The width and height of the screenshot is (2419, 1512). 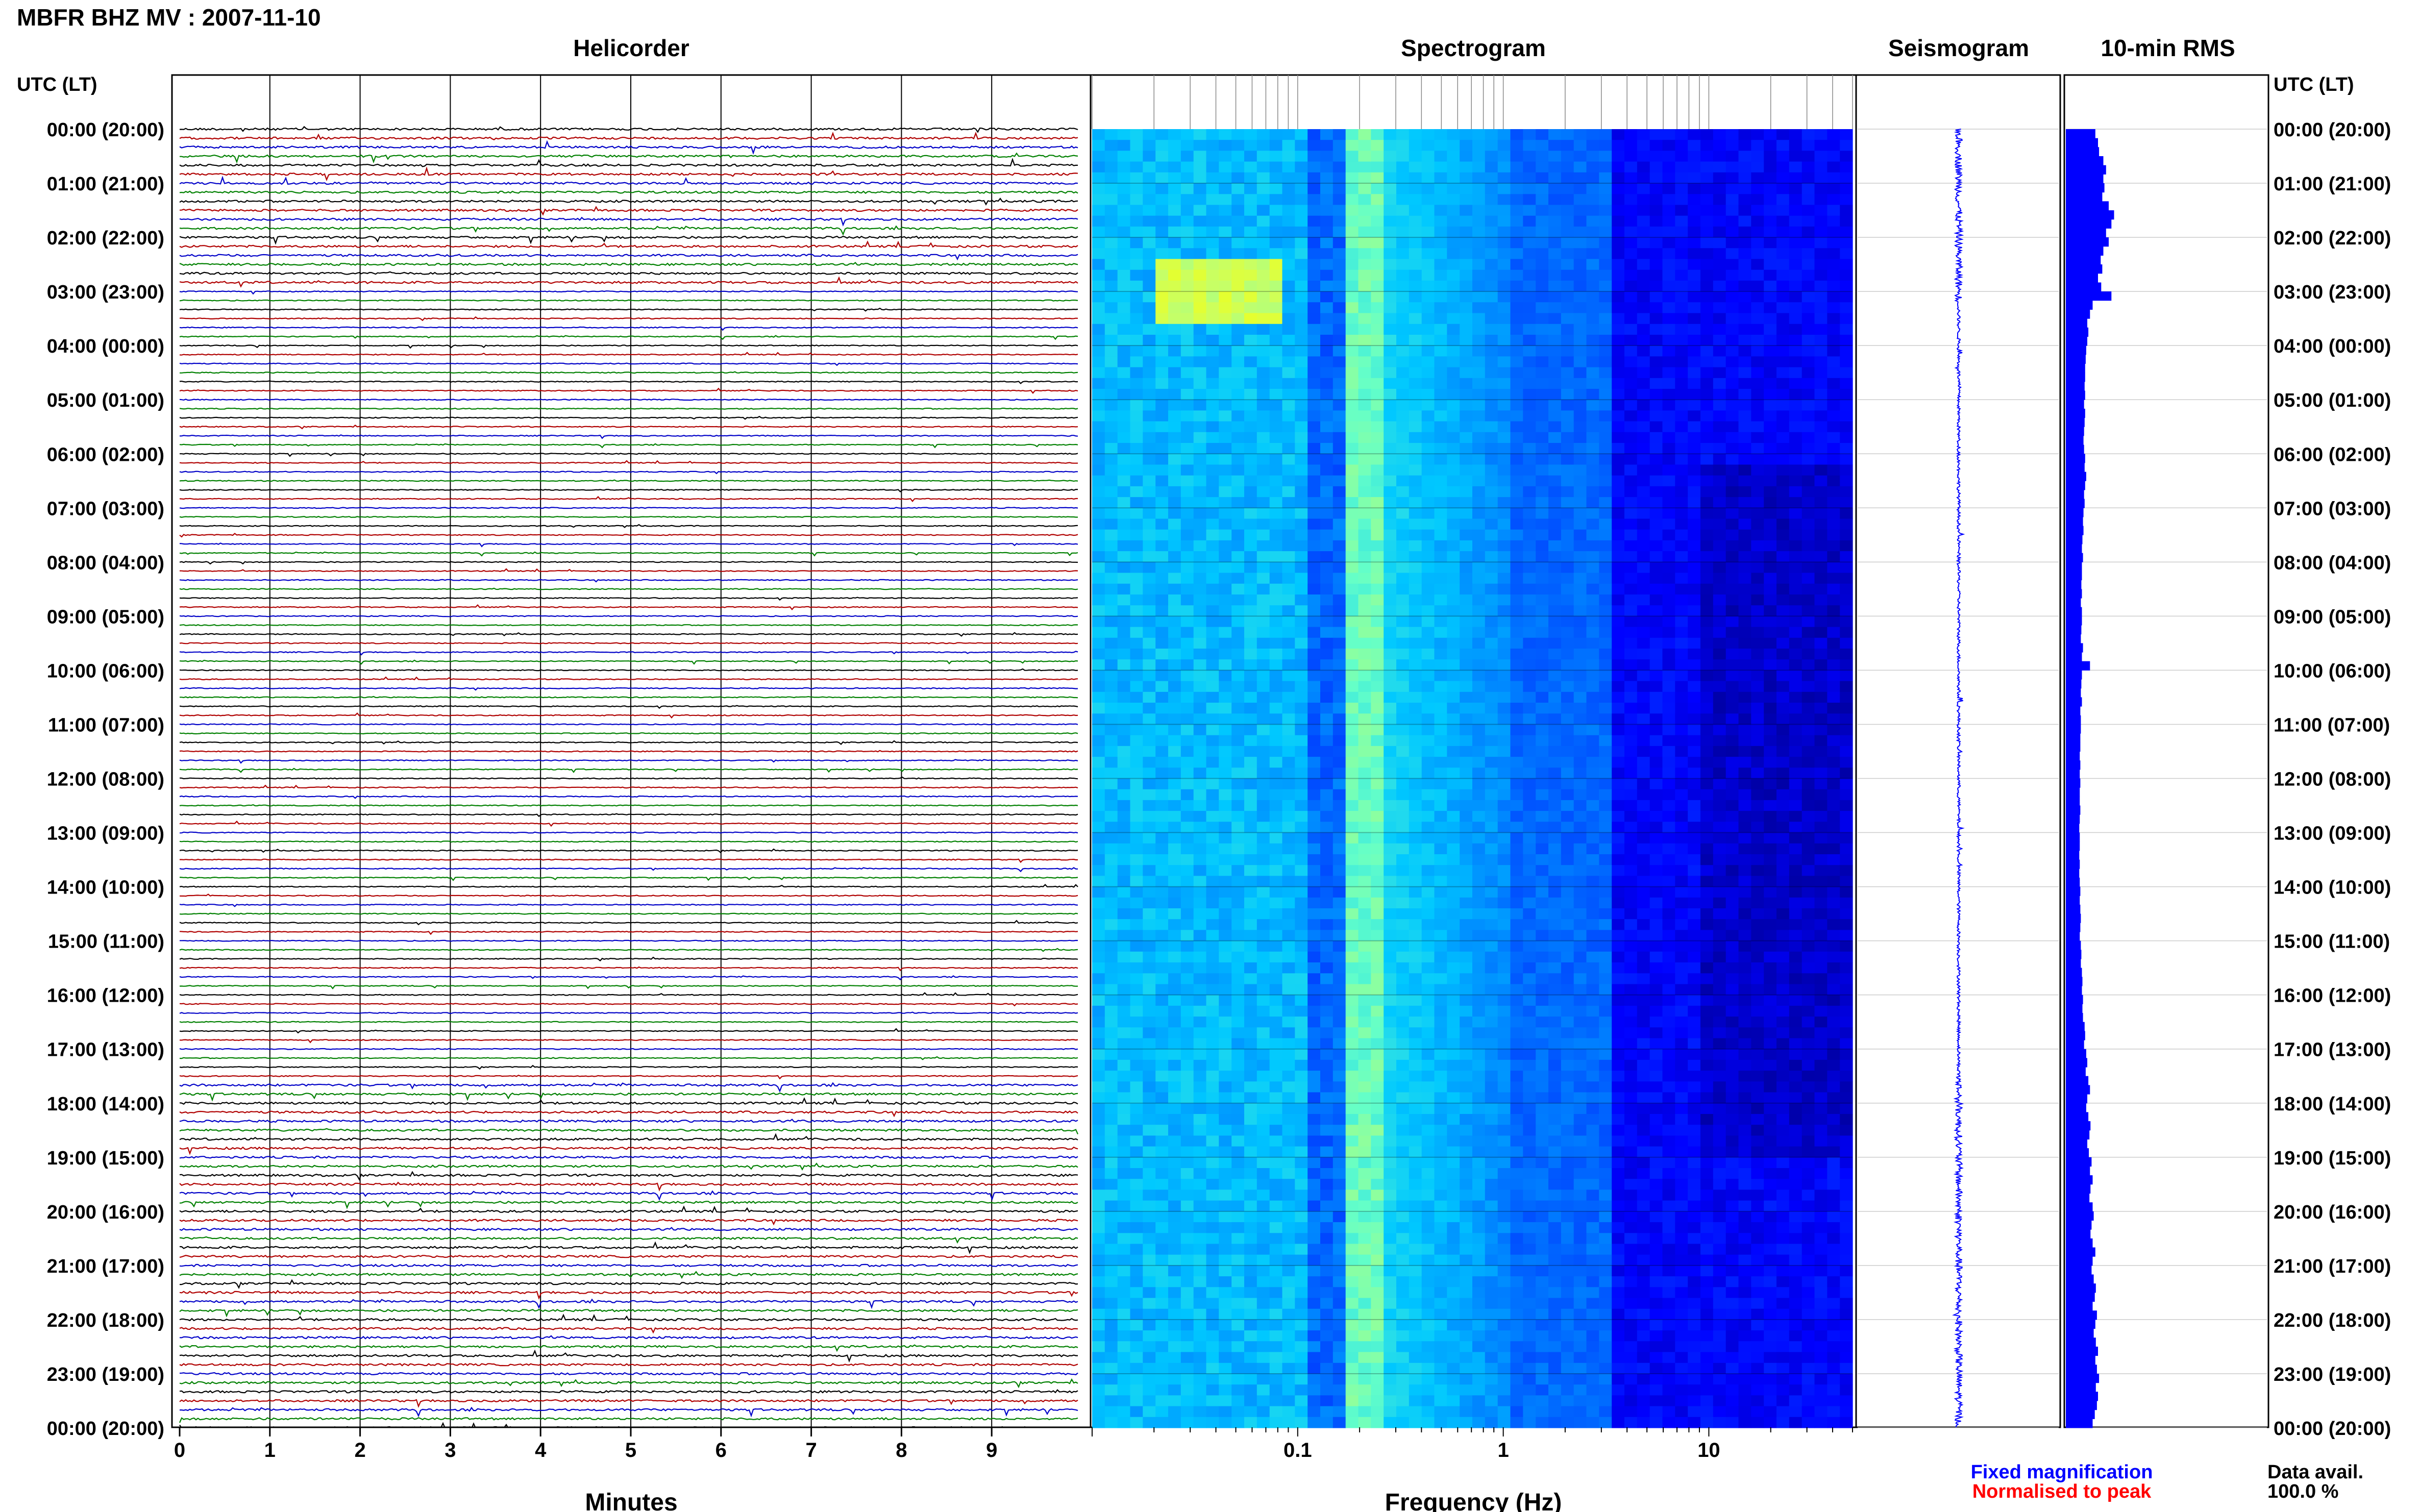 I want to click on time-label-right: 00:00 (20:00), so click(x=2332, y=1429).